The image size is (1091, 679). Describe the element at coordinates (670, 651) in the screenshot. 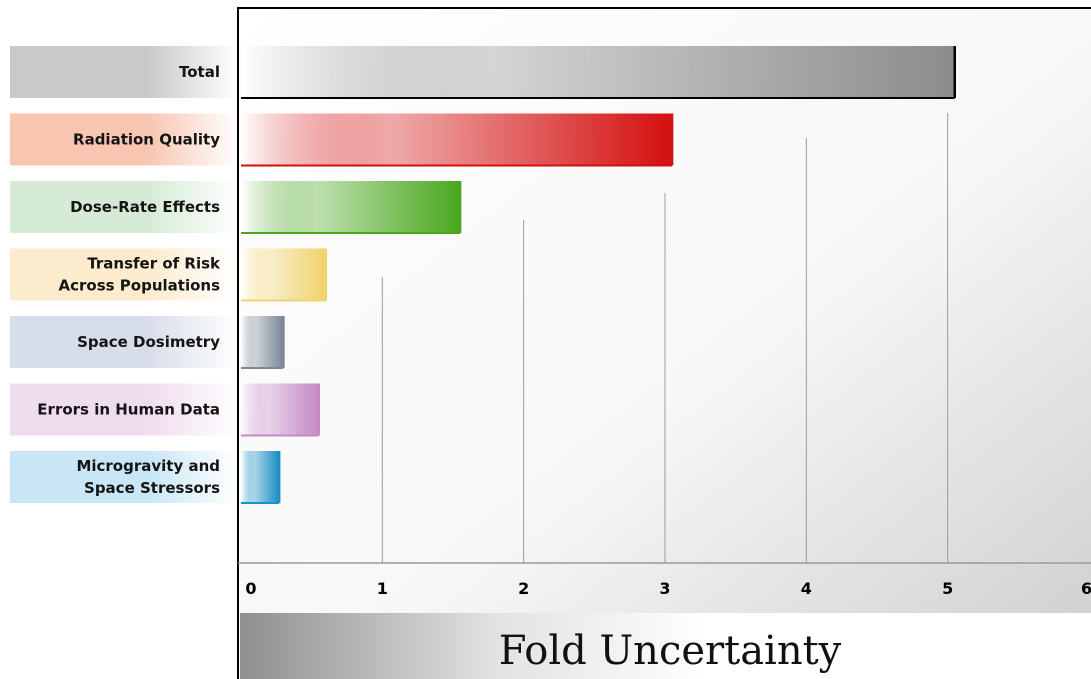

I see `x-axis-label: Fold Uncertainty` at that location.